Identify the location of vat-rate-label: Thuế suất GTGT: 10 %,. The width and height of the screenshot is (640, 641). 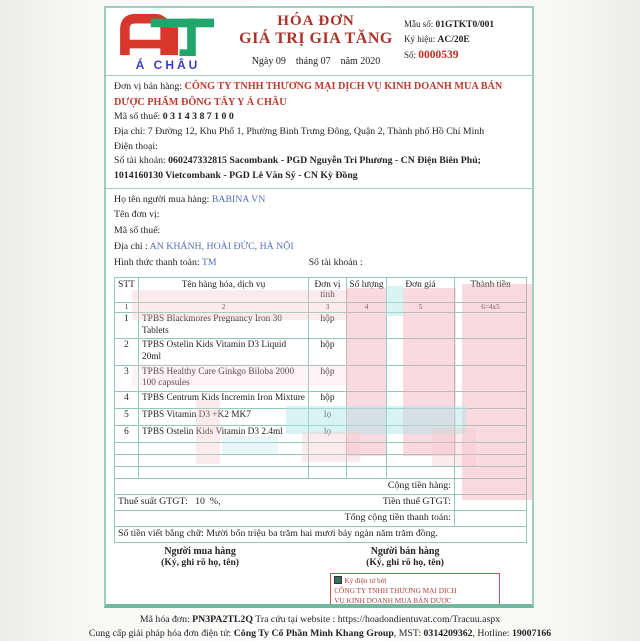
(169, 501).